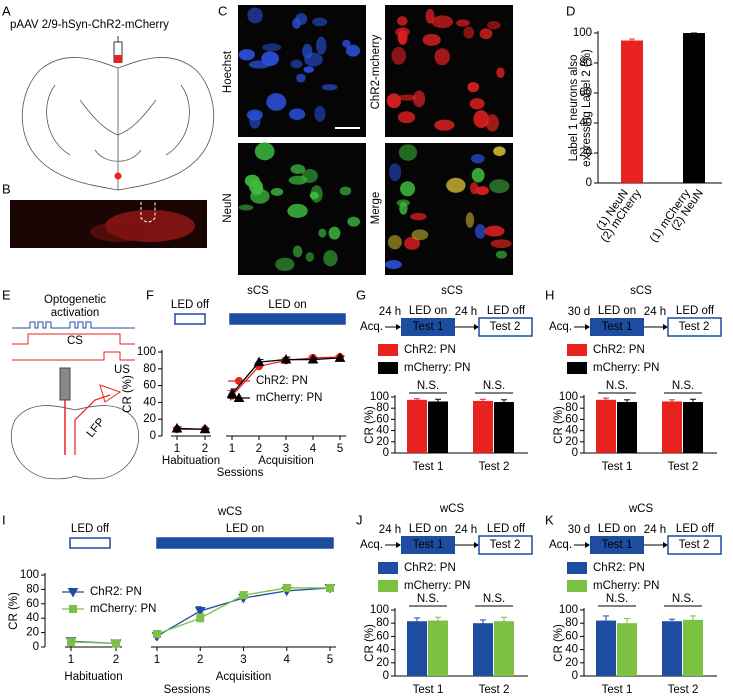 The width and height of the screenshot is (733, 699). I want to click on x-tick-label: 1, so click(177, 449).